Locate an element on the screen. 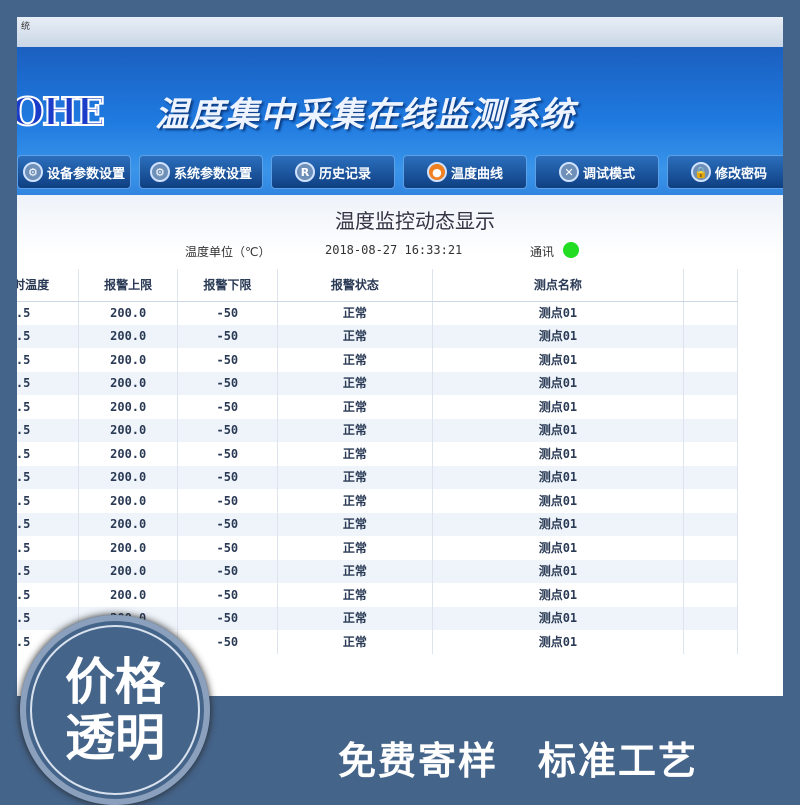 This screenshot has width=800, height=805. wrench-icon: ✕ is located at coordinates (568, 172).